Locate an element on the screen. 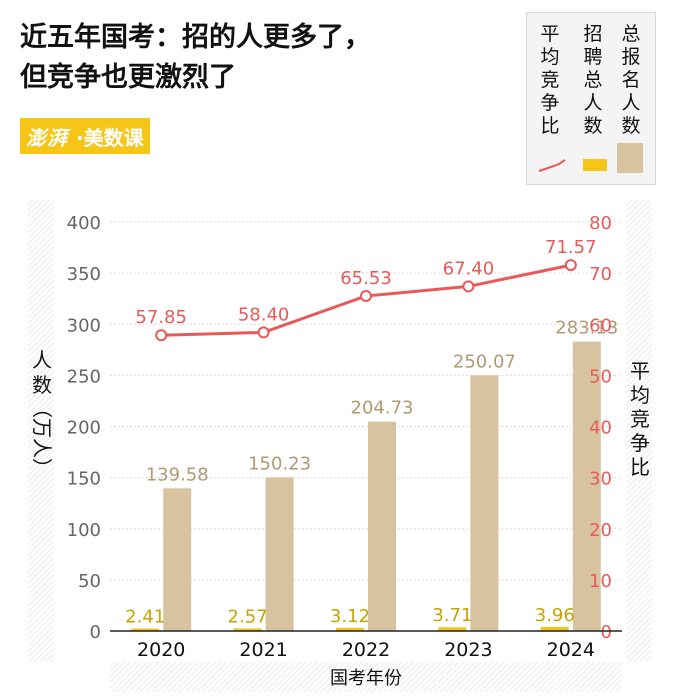  y-tick-label: 350 is located at coordinates (84, 274).